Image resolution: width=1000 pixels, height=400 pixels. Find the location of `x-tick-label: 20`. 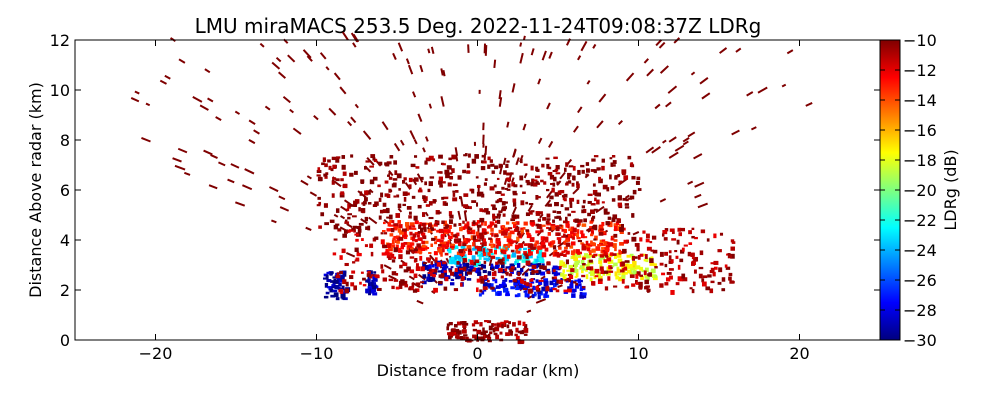

x-tick-label: 20 is located at coordinates (799, 353).